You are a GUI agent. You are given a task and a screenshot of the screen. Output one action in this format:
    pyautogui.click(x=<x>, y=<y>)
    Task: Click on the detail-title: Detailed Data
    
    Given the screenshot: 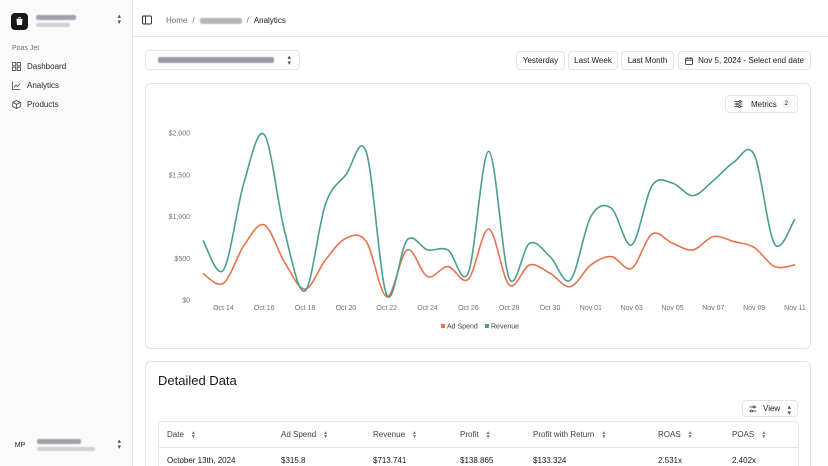 What is the action you would take?
    pyautogui.click(x=197, y=380)
    